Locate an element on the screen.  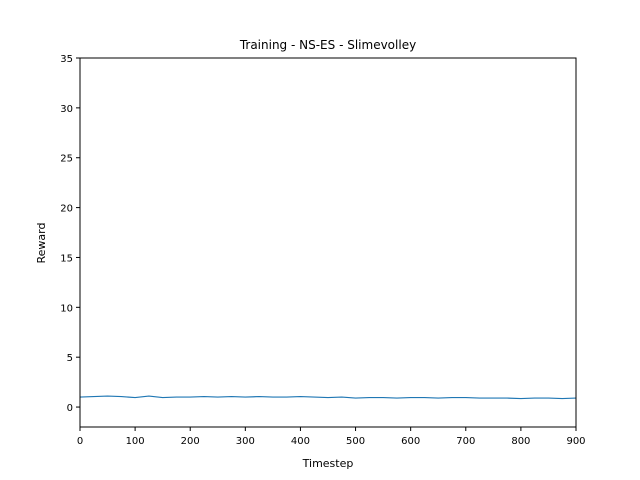
y-tick-label-10: 10 is located at coordinates (66, 308).